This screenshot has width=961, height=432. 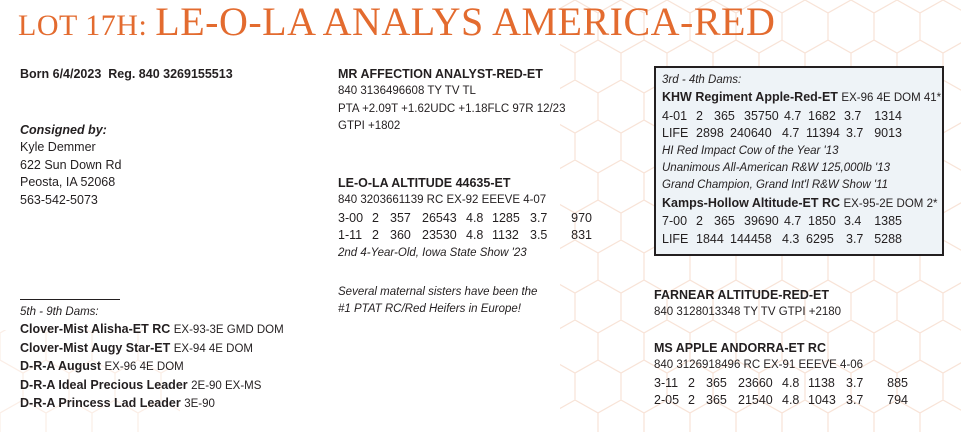 What do you see at coordinates (136, 347) in the screenshot?
I see `dam-6-line: Clover-Mist Augy Star-ET EX-94 4E DOM` at bounding box center [136, 347].